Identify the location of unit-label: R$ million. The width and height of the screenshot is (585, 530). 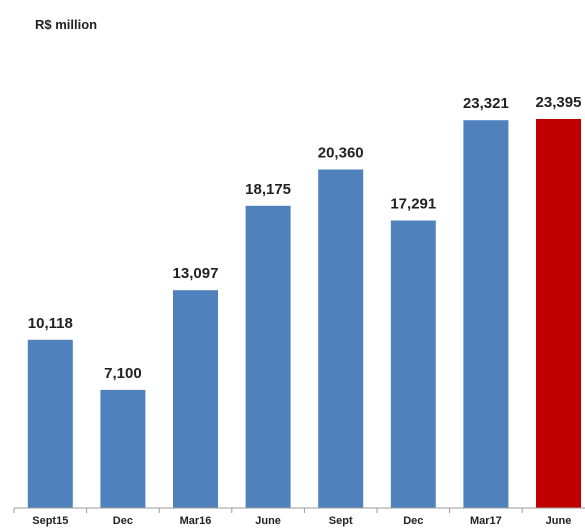
(66, 24).